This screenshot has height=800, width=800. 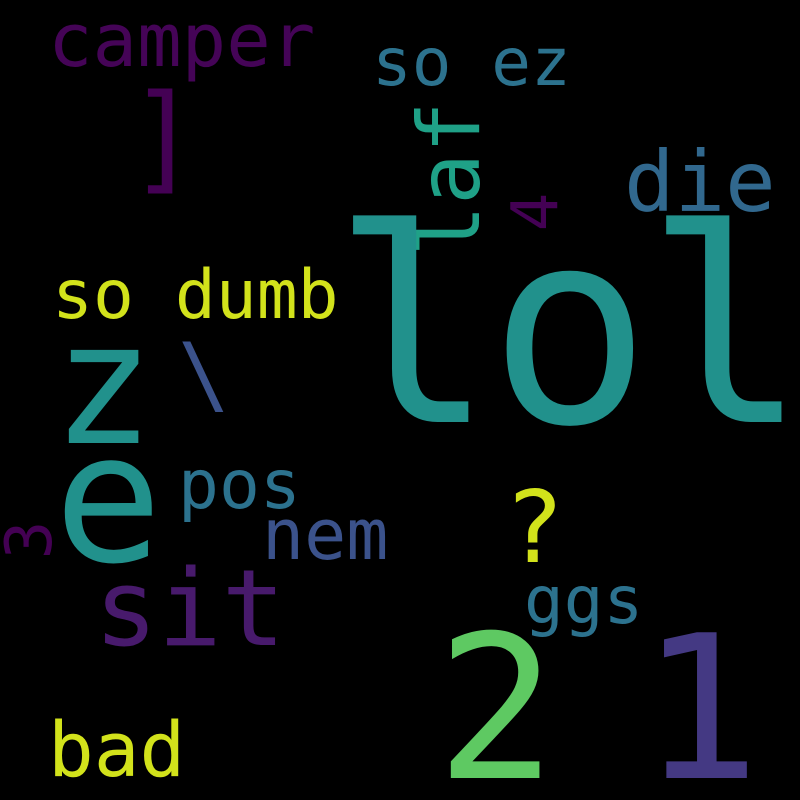 What do you see at coordinates (471, 62) in the screenshot?
I see `word-so-ez: so ez` at bounding box center [471, 62].